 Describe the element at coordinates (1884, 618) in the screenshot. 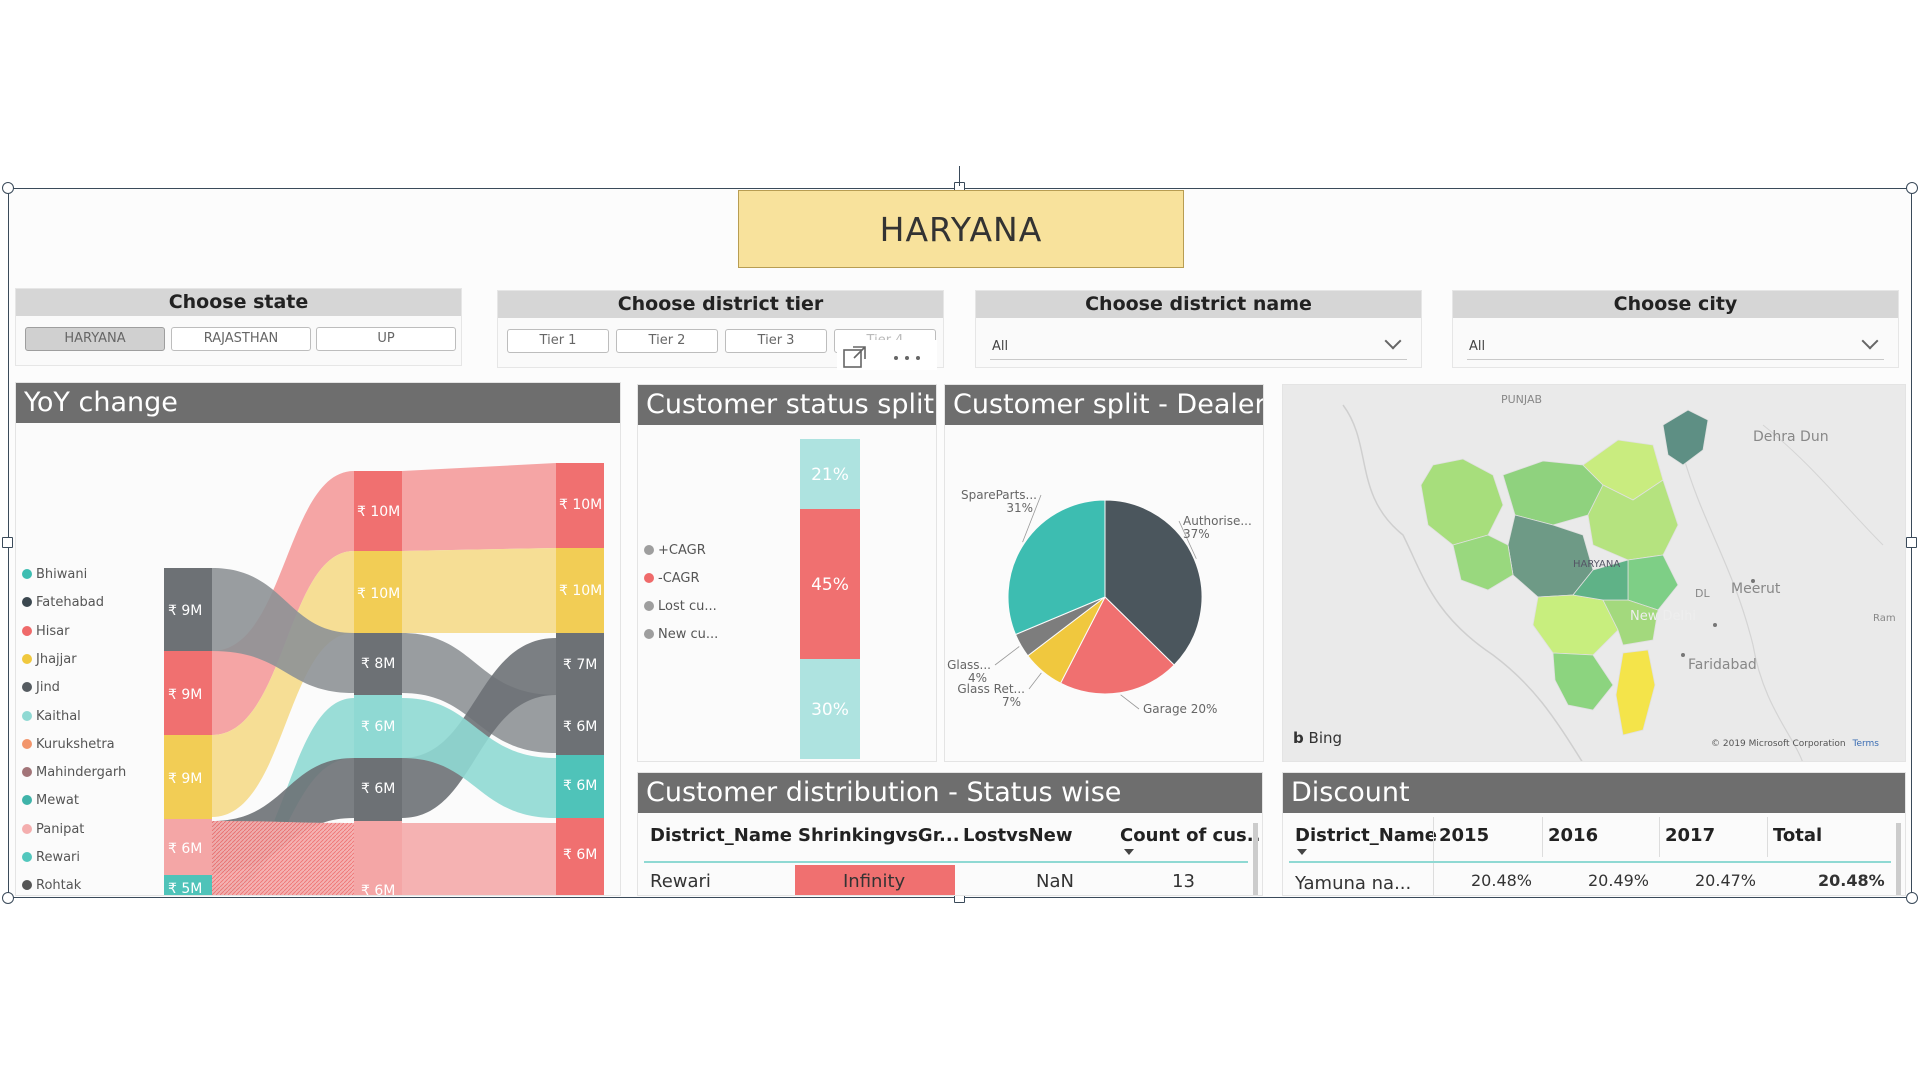

I see `map-label-ram: Ram` at that location.